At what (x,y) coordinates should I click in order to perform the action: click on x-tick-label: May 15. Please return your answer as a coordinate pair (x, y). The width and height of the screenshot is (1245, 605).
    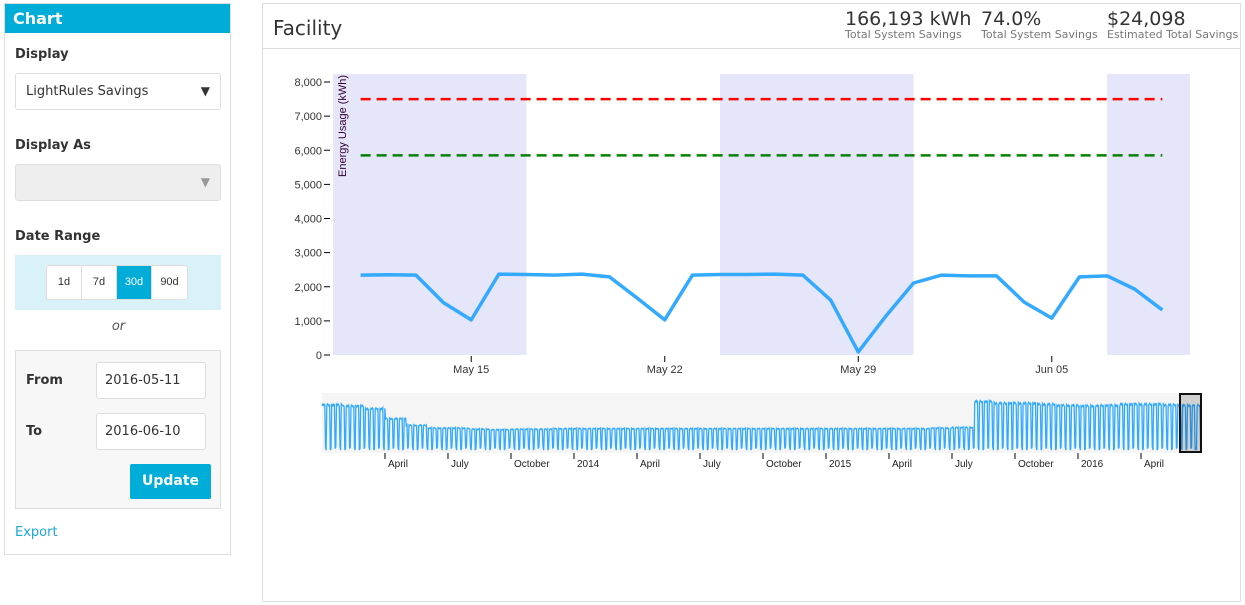
    Looking at the image, I should click on (471, 370).